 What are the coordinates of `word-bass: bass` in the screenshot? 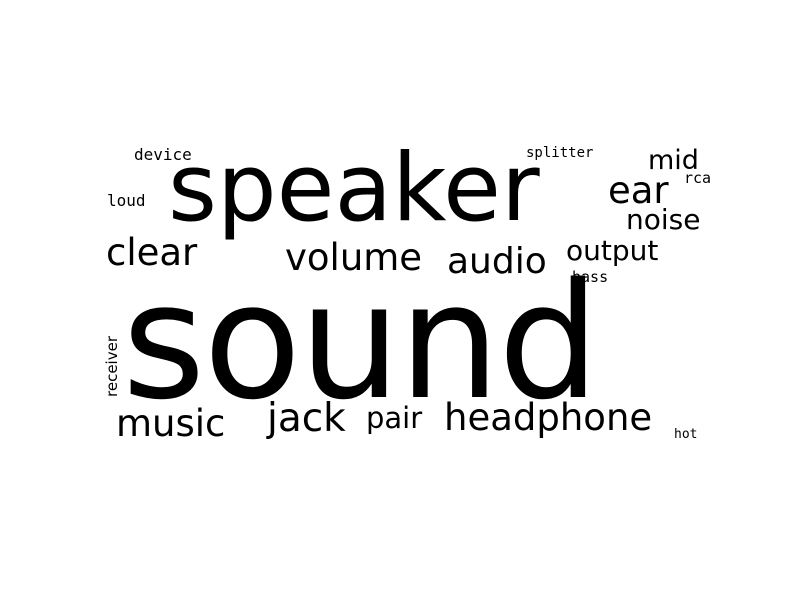 It's located at (590, 277).